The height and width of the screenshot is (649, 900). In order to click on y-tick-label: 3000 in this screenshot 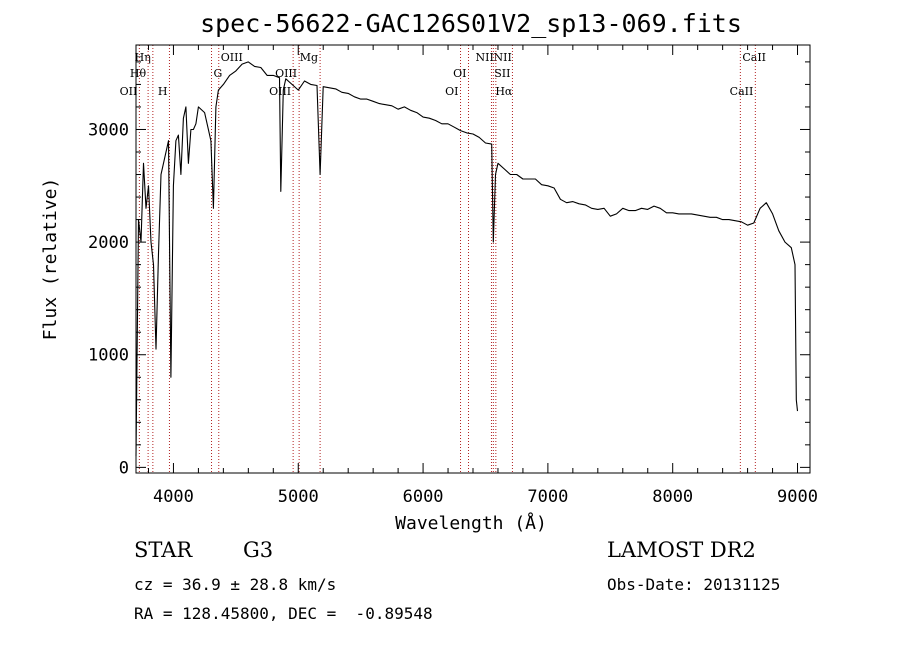, I will do `click(108, 130)`.